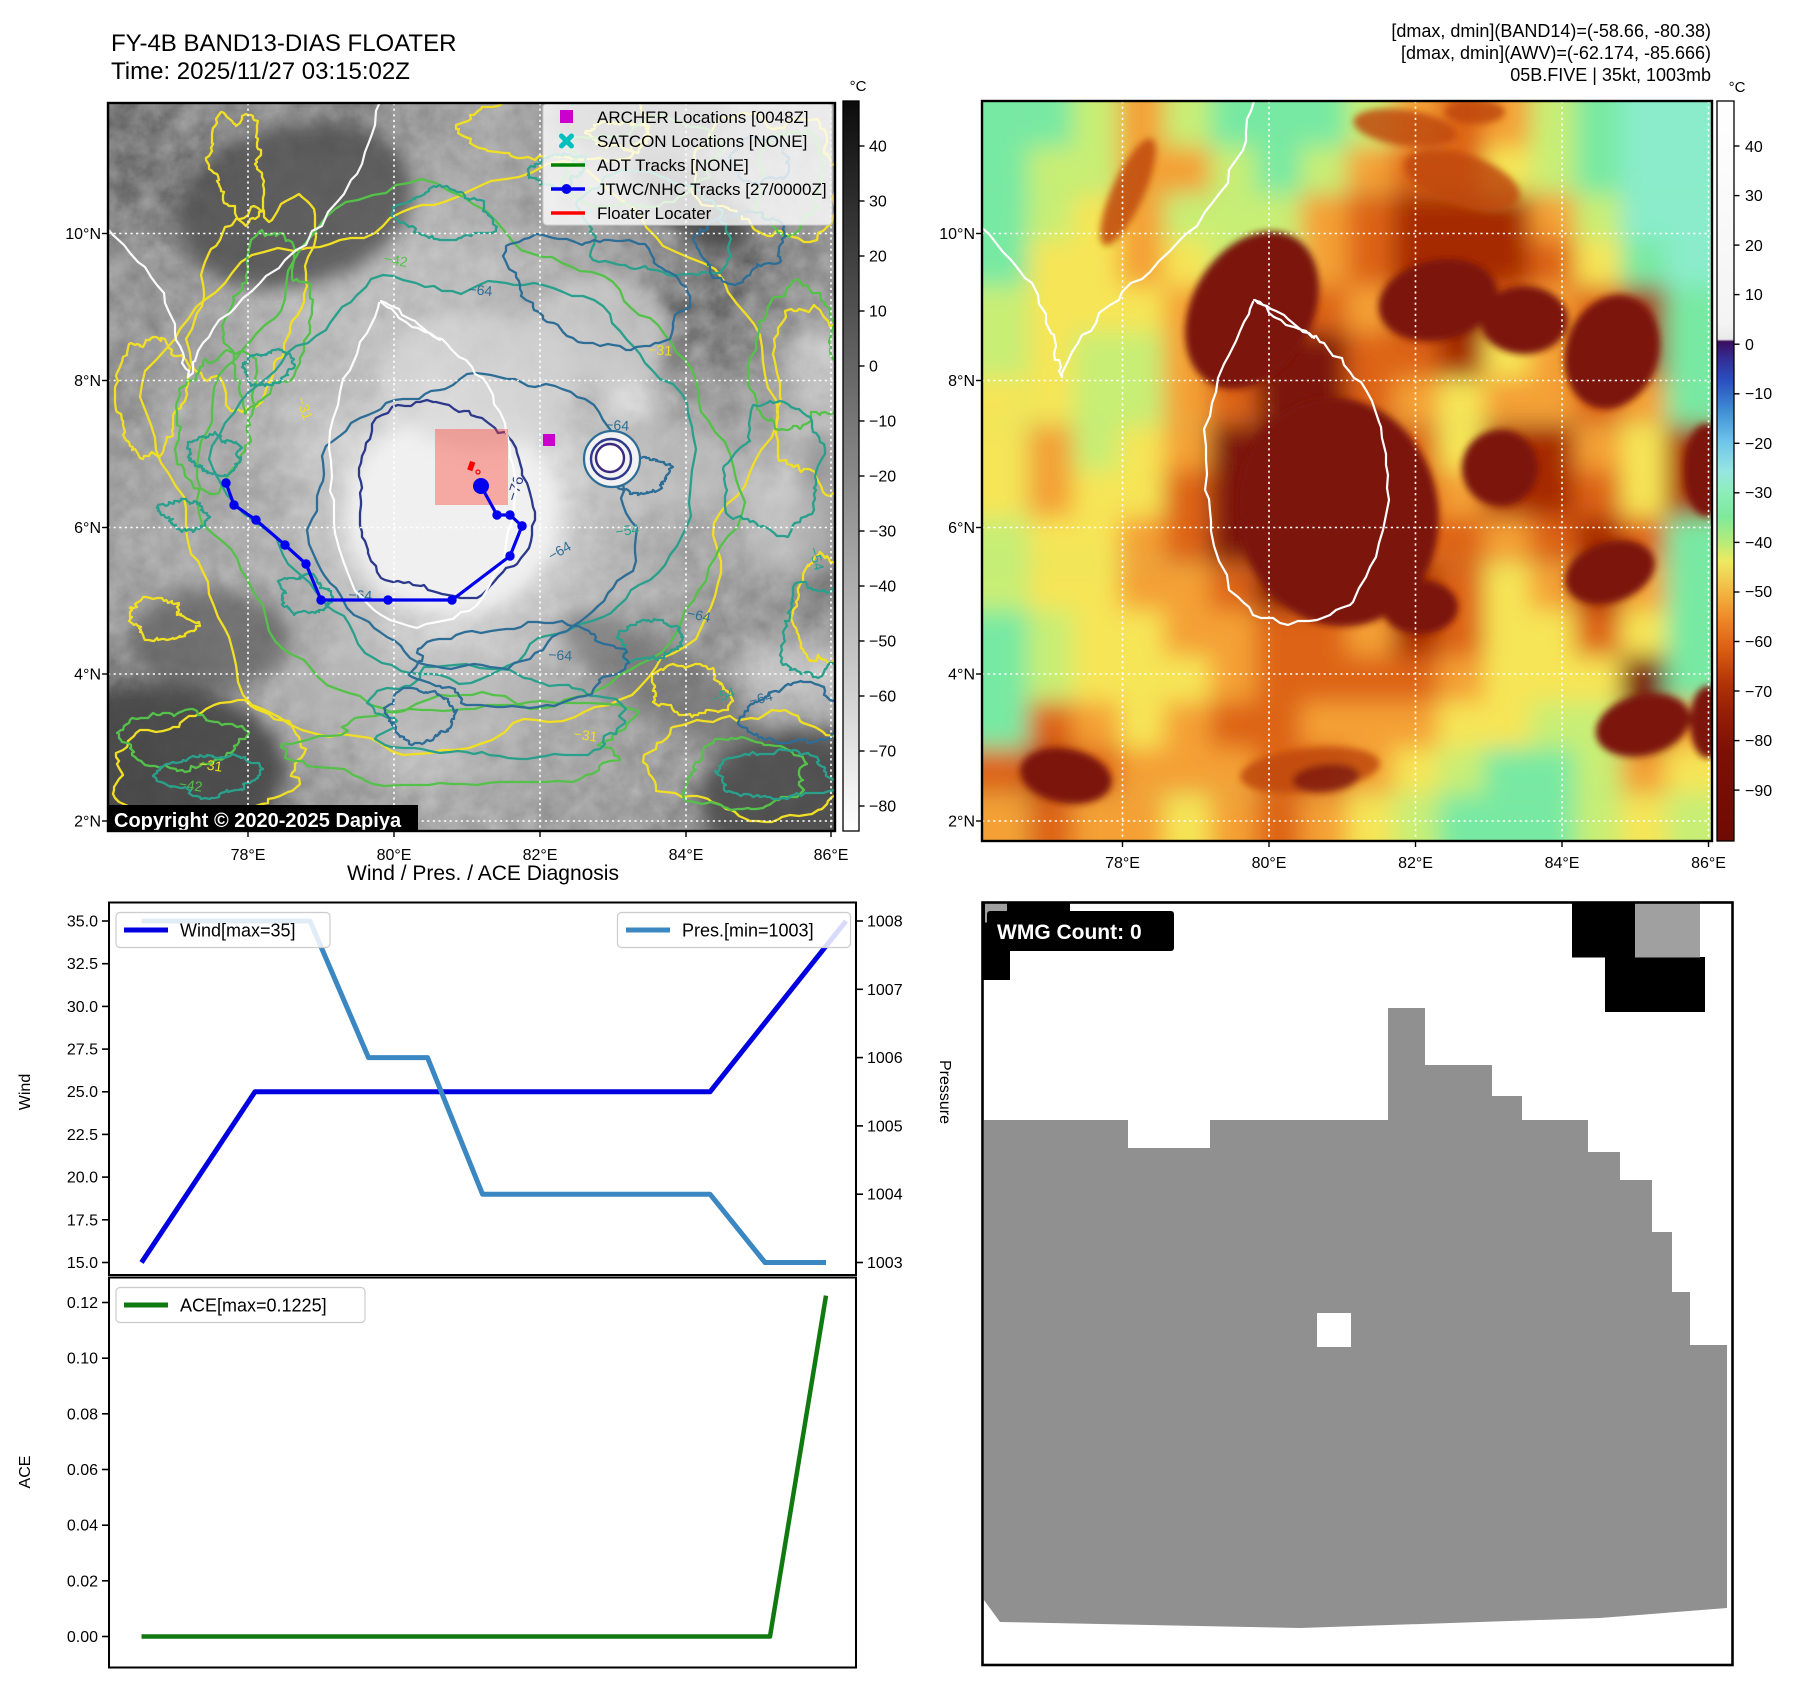  I want to click on svg-text: ARCHER Locations [0048Z], so click(703, 117).